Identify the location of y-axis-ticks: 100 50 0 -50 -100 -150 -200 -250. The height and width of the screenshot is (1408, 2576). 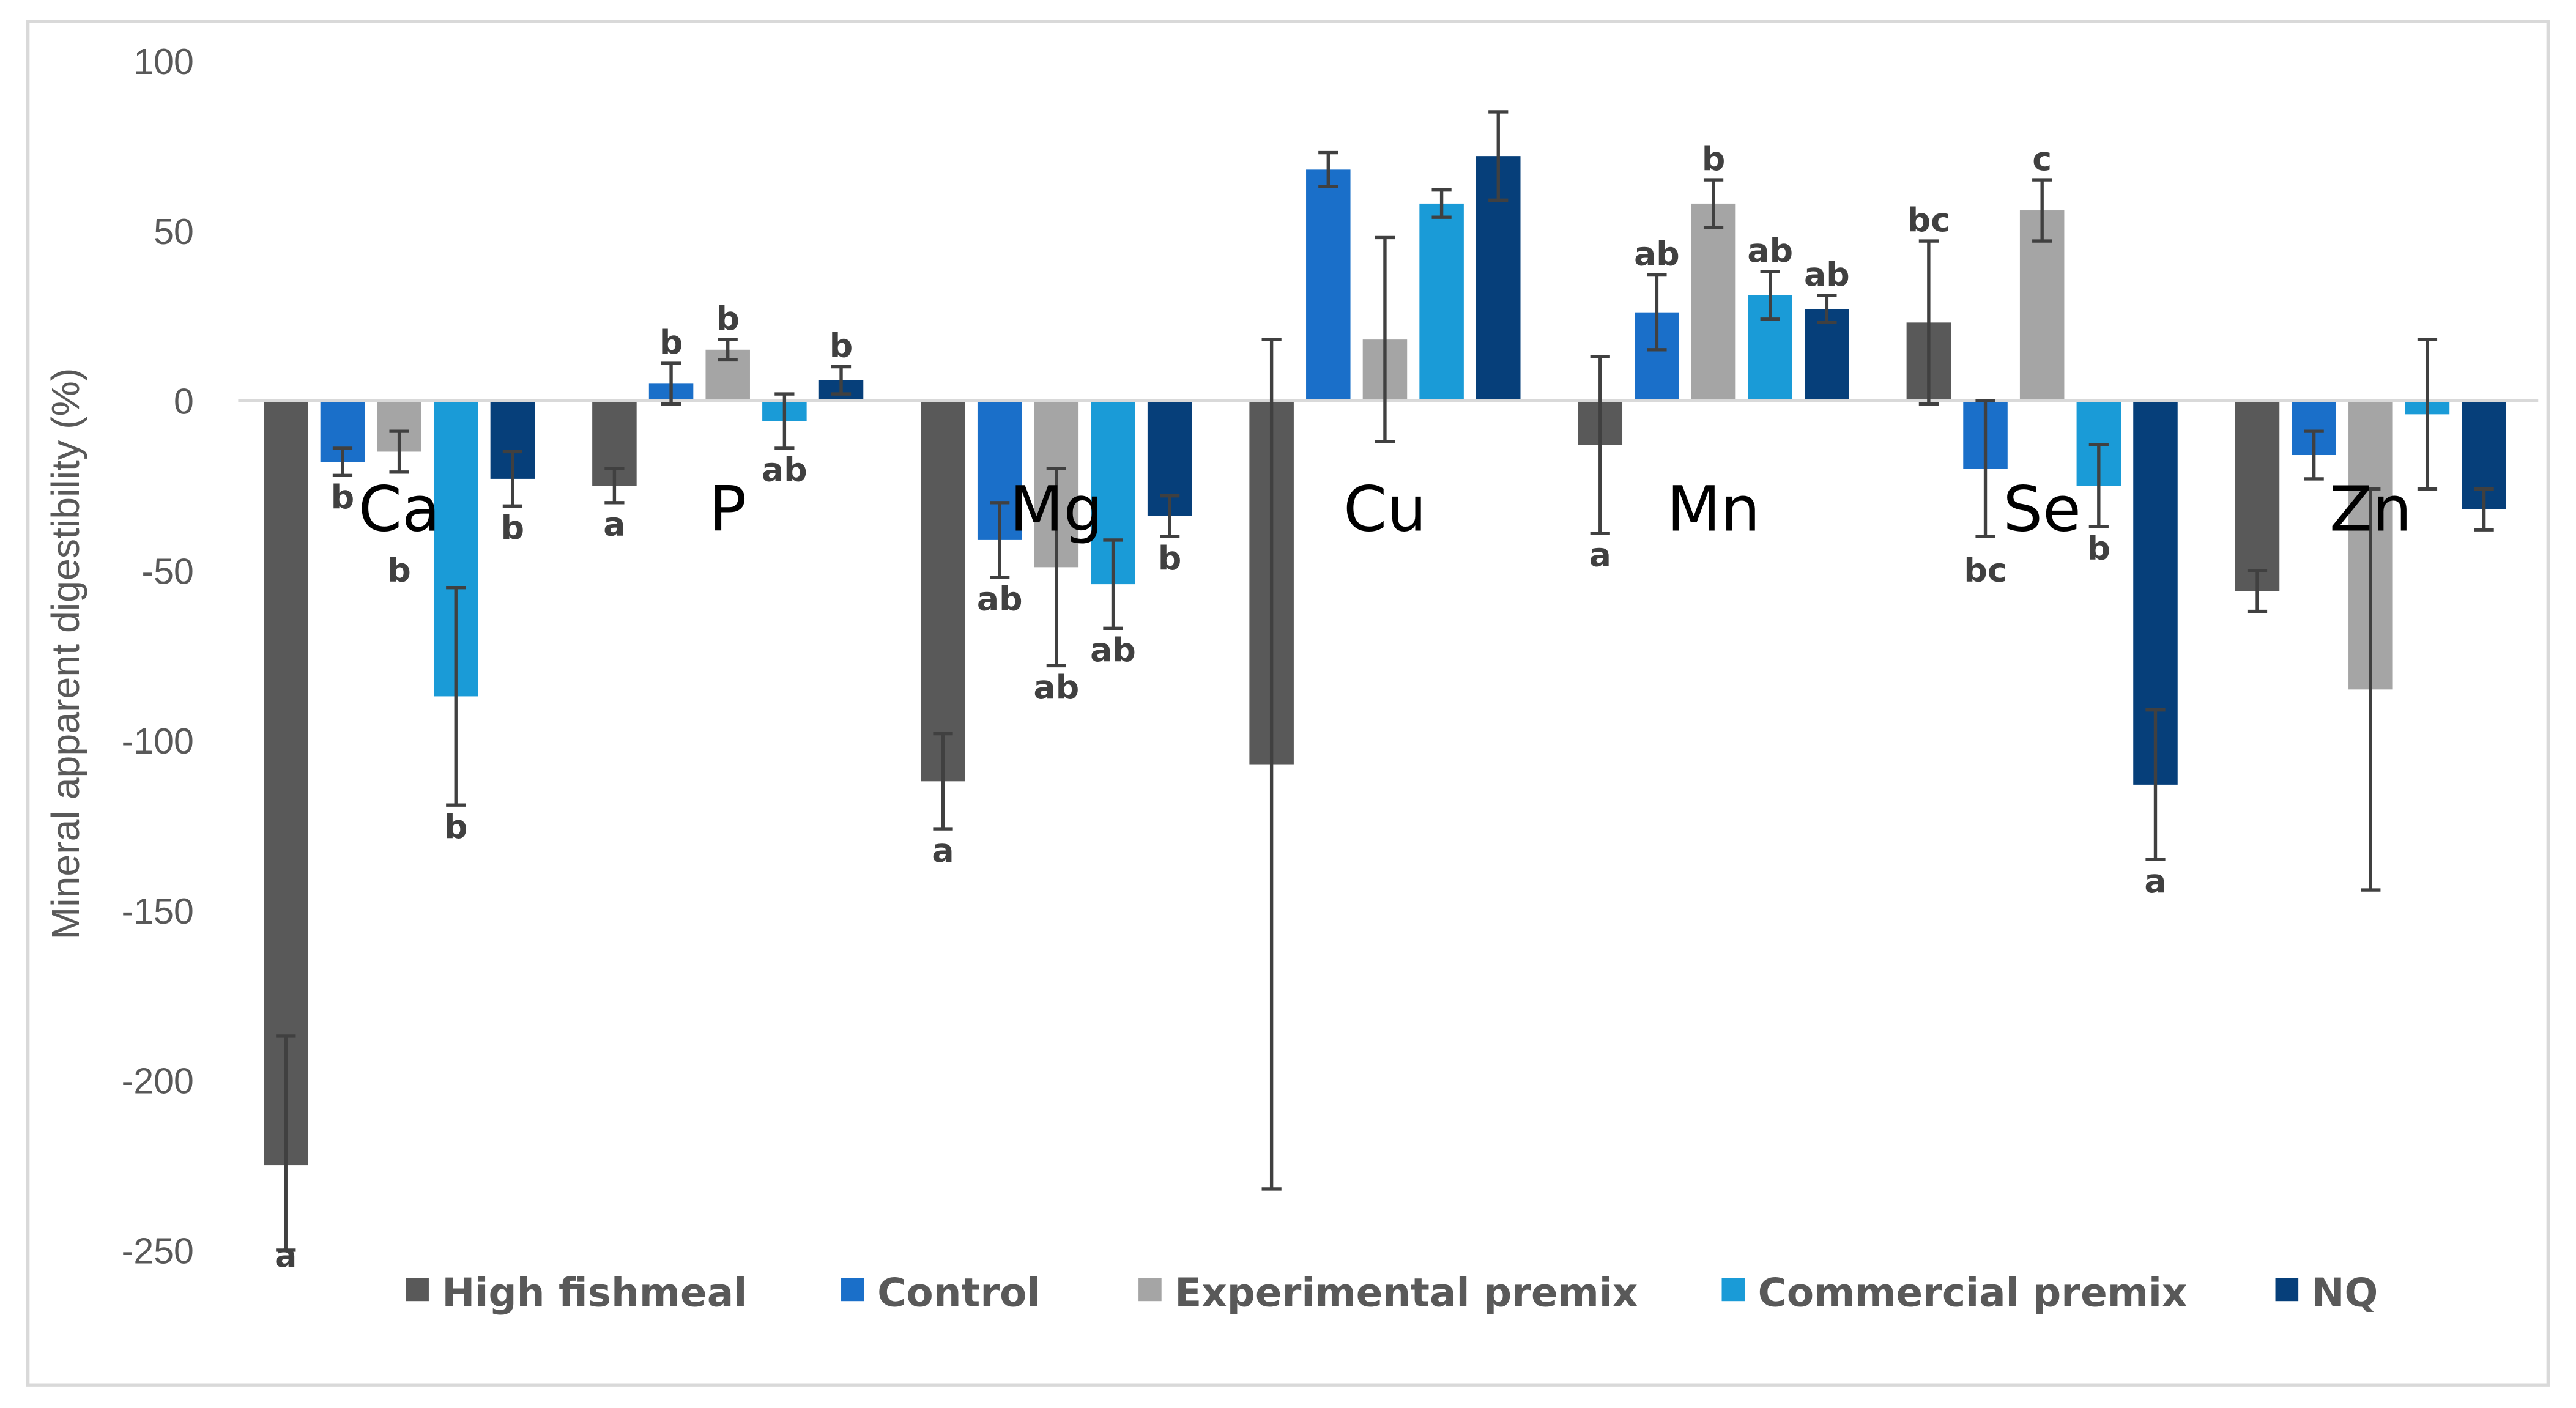
(158, 657).